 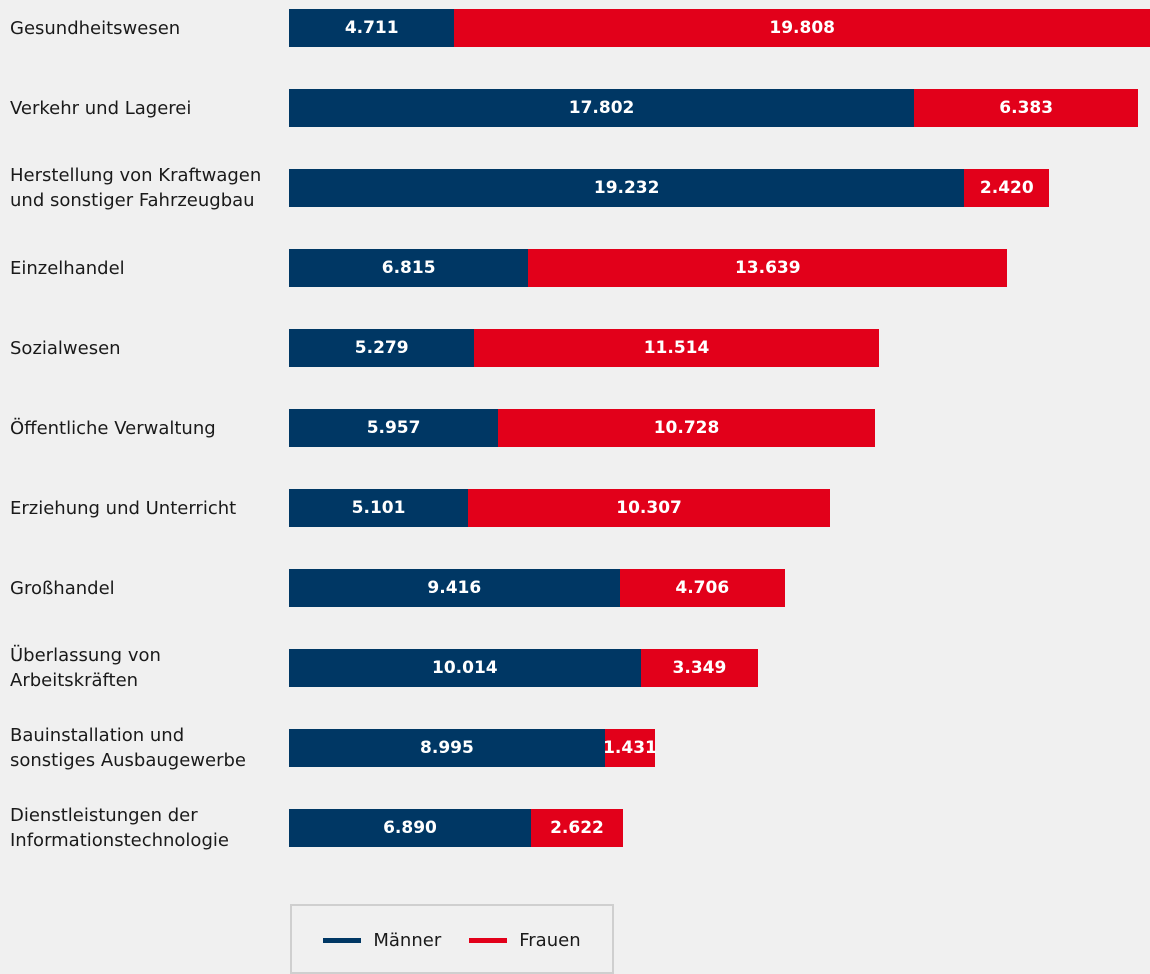 I want to click on chart-legend: Männer Frauen, so click(x=452, y=939).